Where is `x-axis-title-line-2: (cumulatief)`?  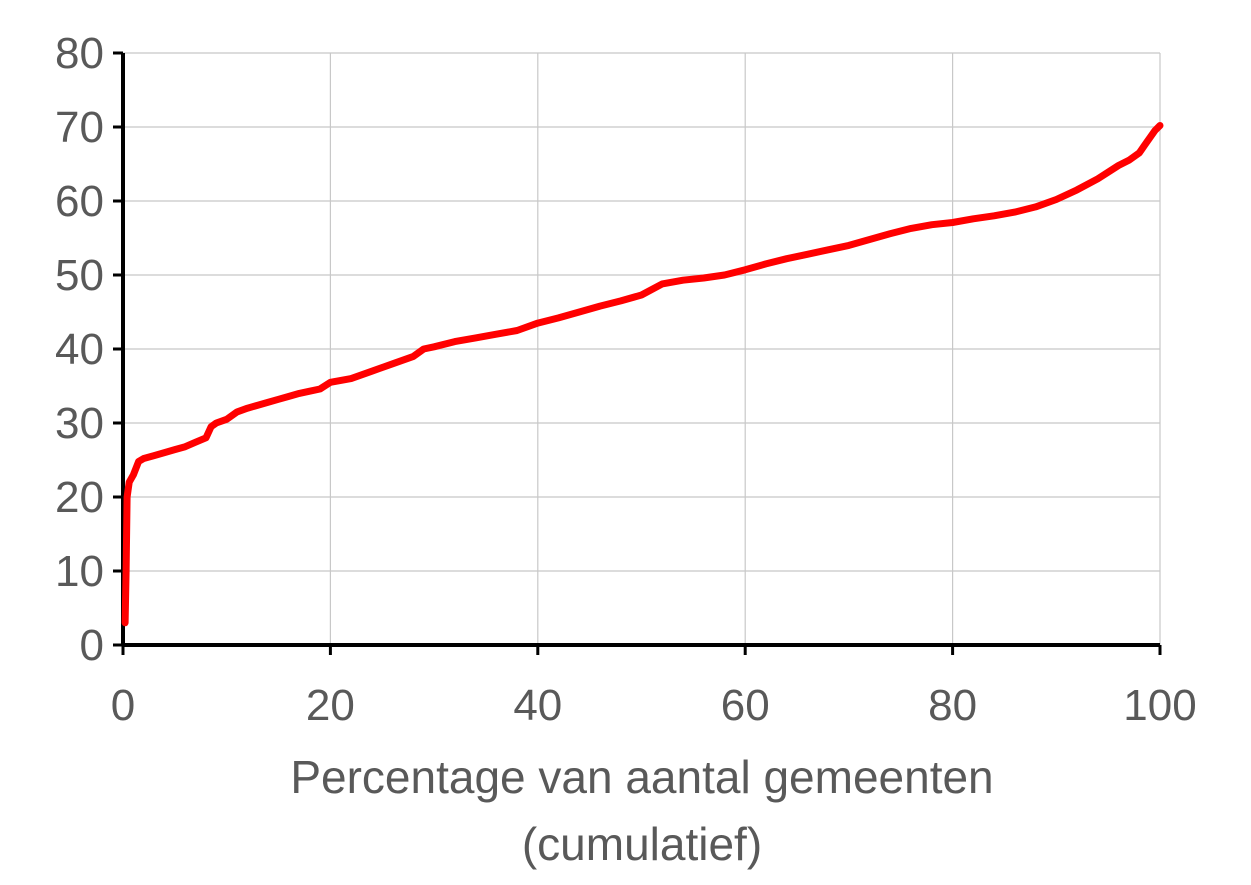 x-axis-title-line-2: (cumulatief) is located at coordinates (642, 844).